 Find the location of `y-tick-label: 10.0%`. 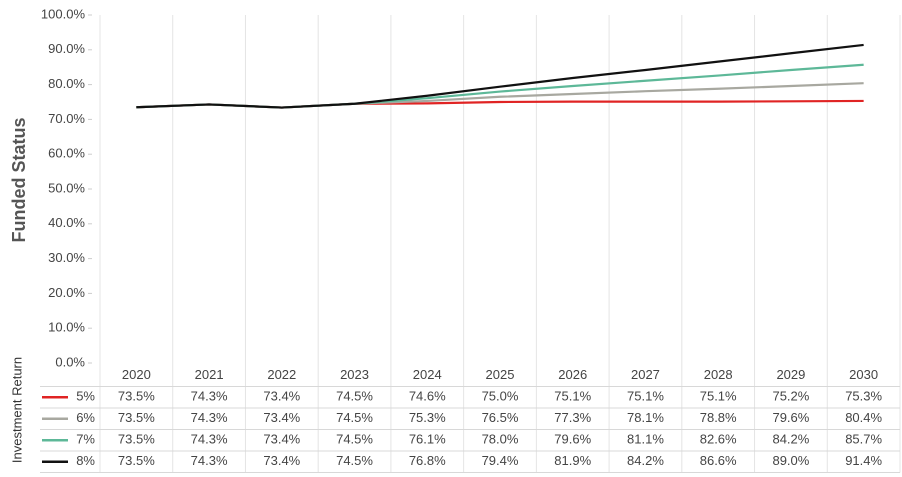

y-tick-label: 10.0% is located at coordinates (66, 327).